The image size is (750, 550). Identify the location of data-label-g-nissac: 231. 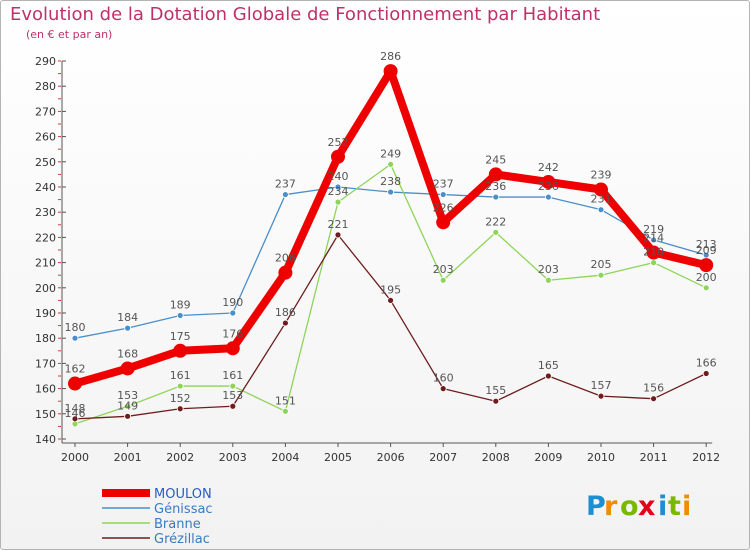
(601, 199).